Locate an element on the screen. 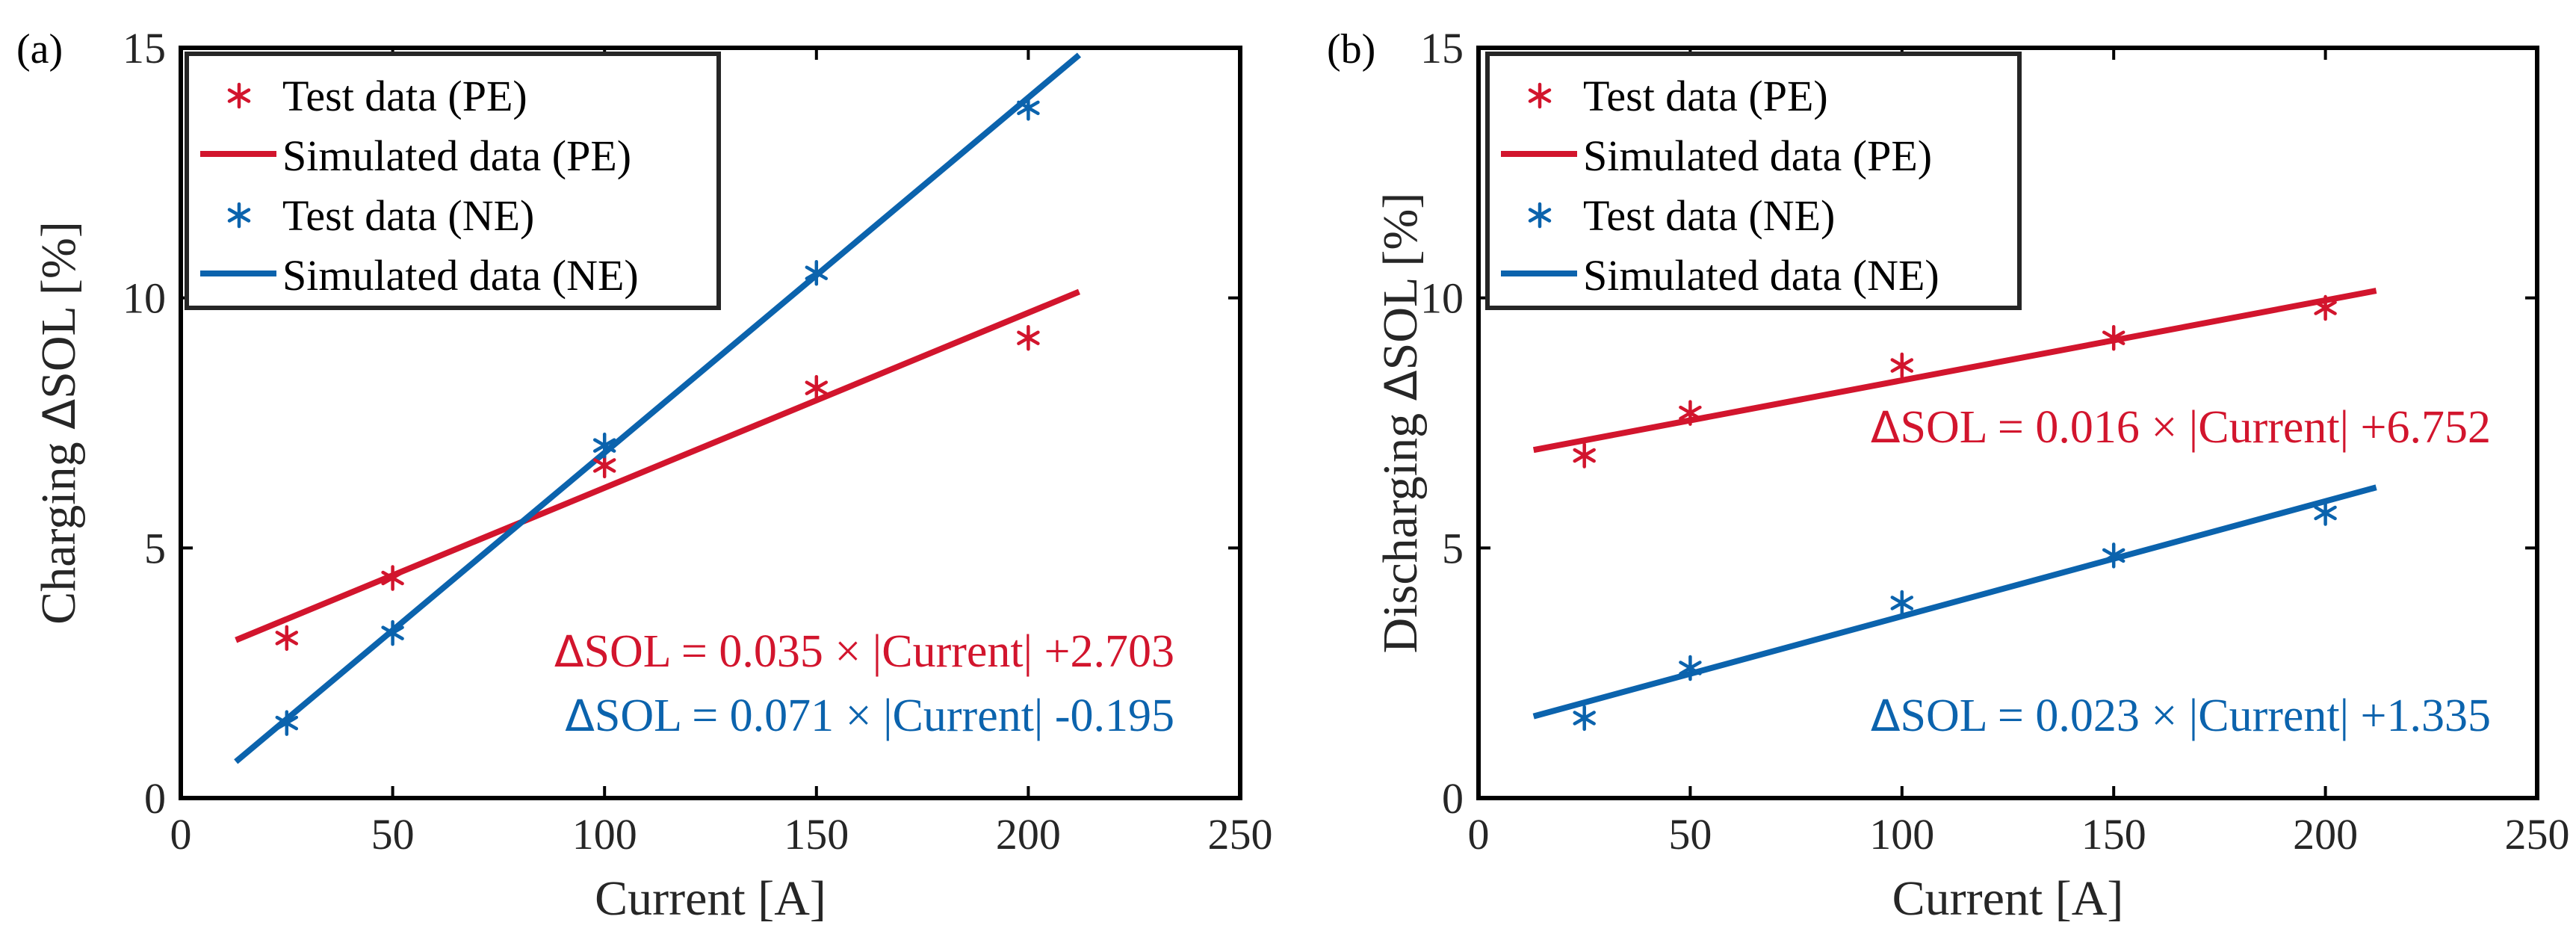  series-points-pe is located at coordinates (1955, 381).